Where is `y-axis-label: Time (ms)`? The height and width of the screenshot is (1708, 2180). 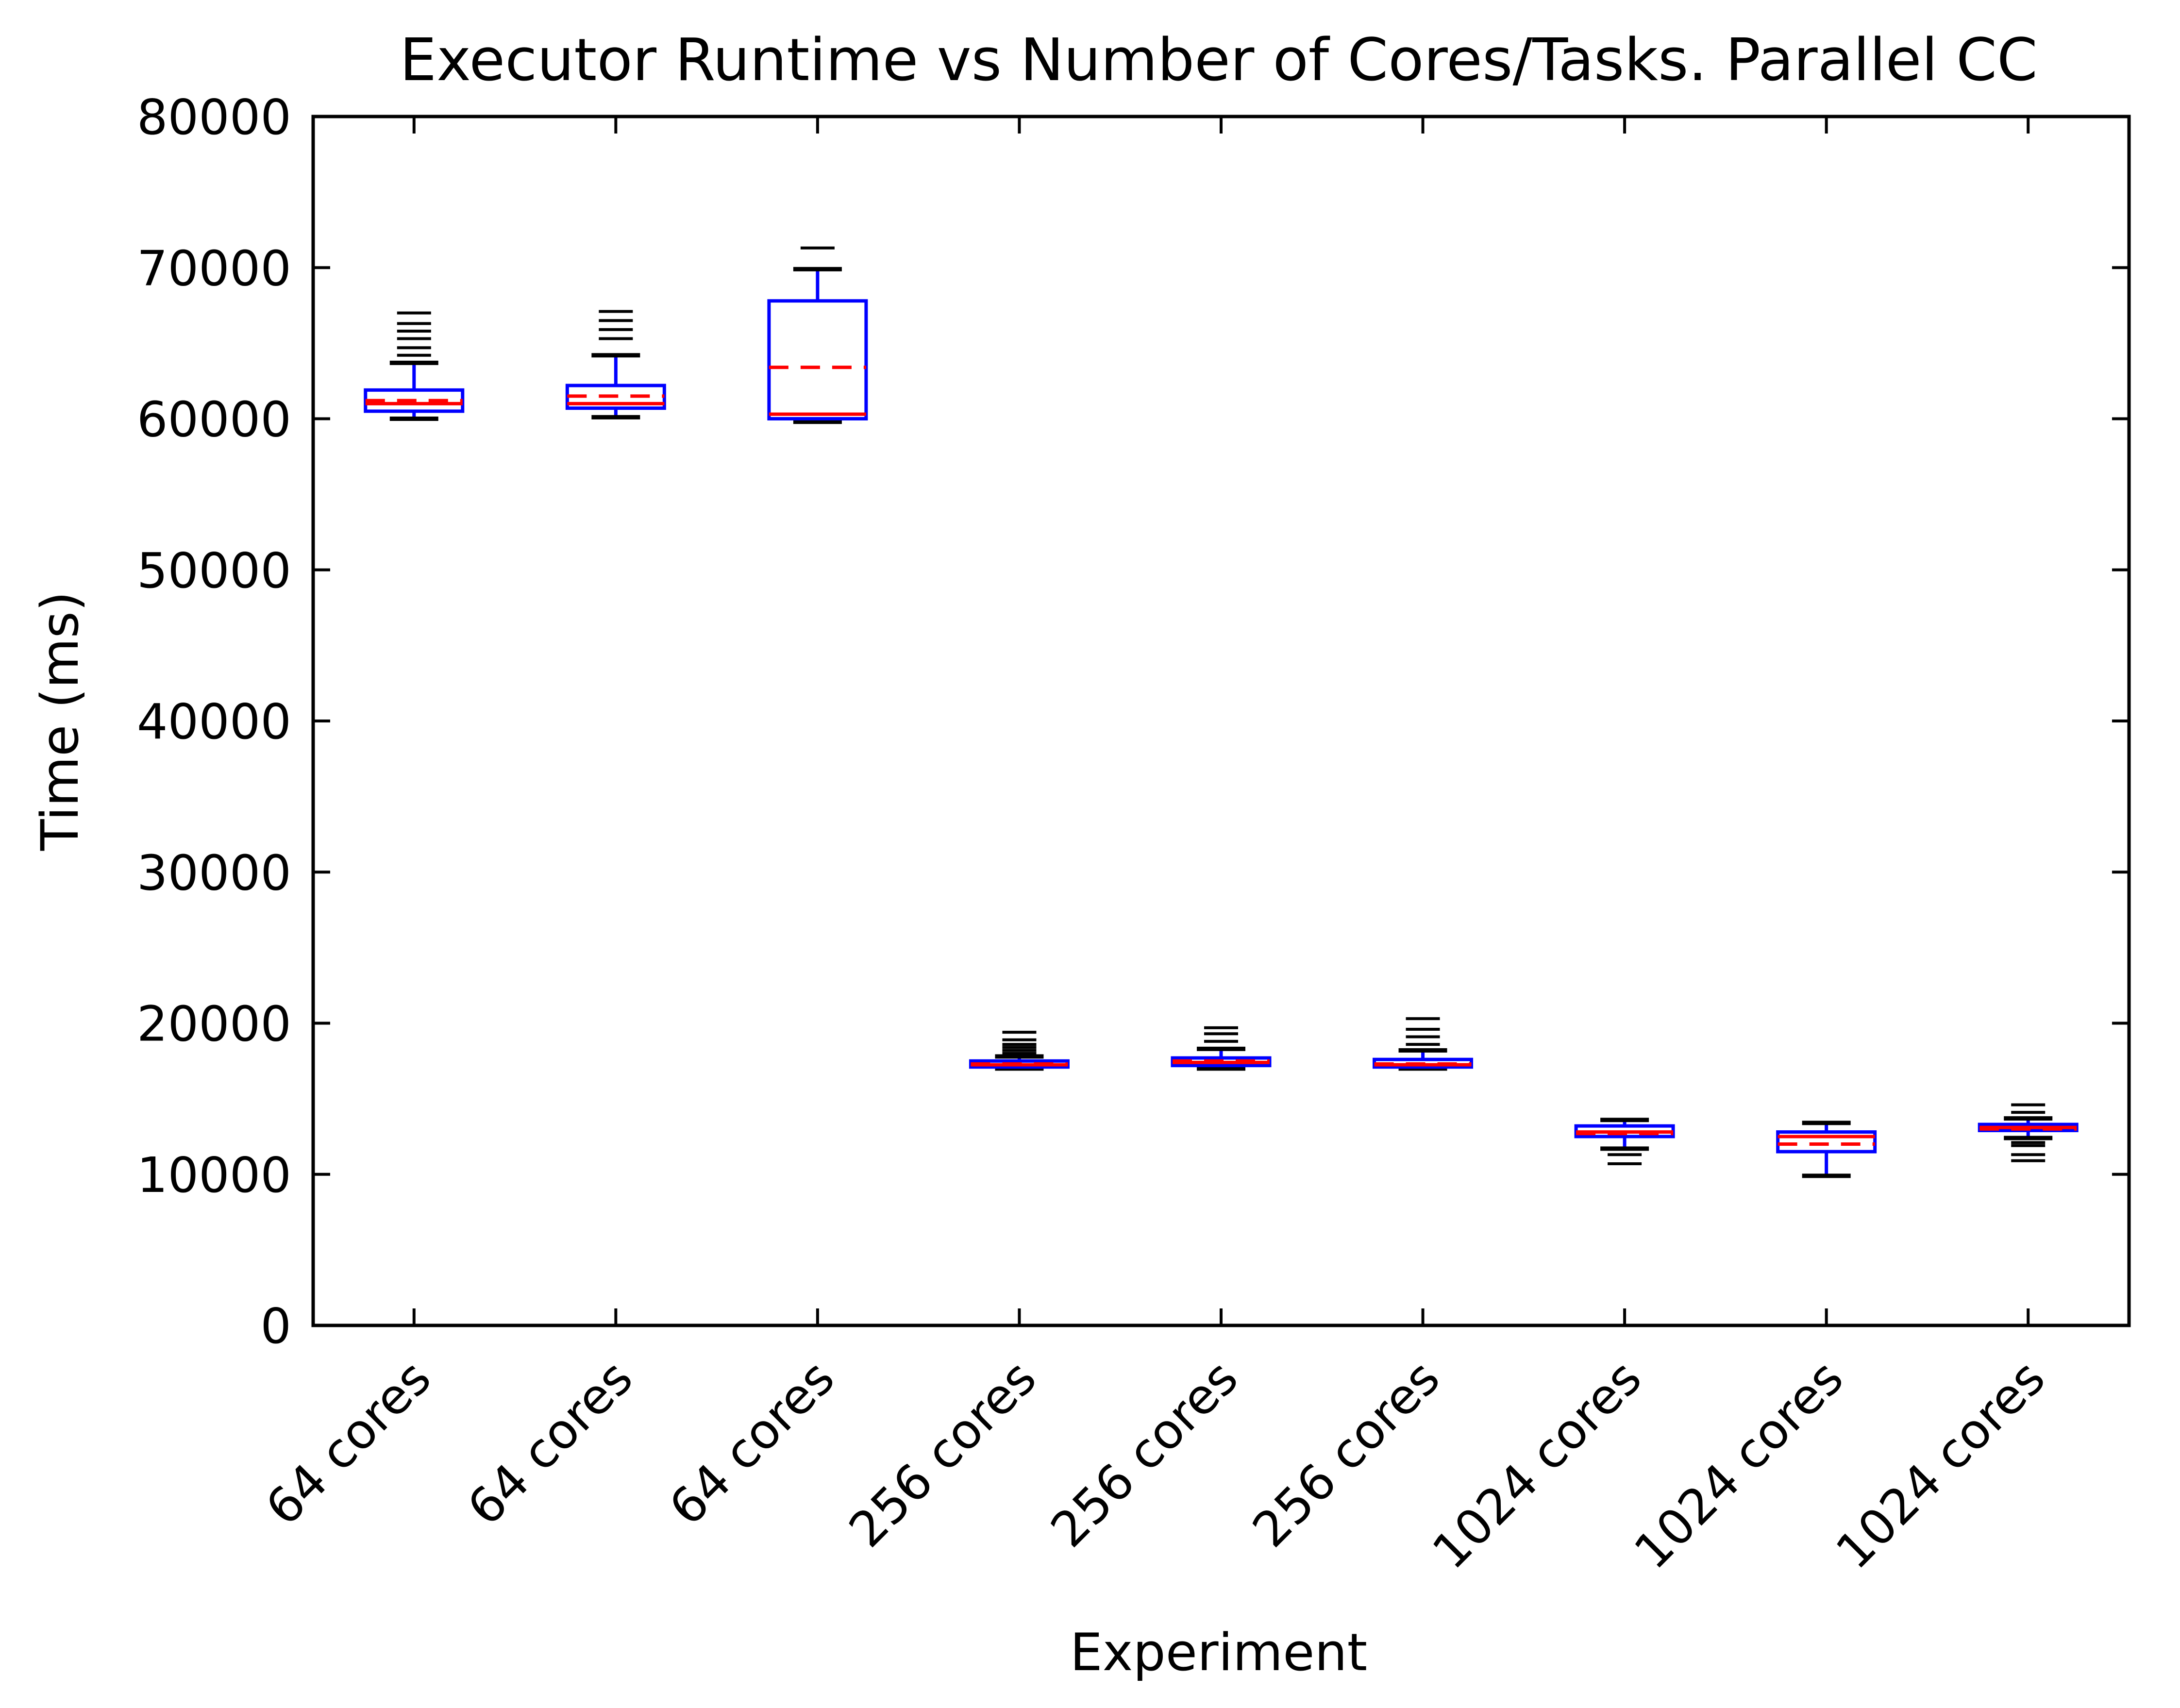
y-axis-label: Time (ms) is located at coordinates (60, 721).